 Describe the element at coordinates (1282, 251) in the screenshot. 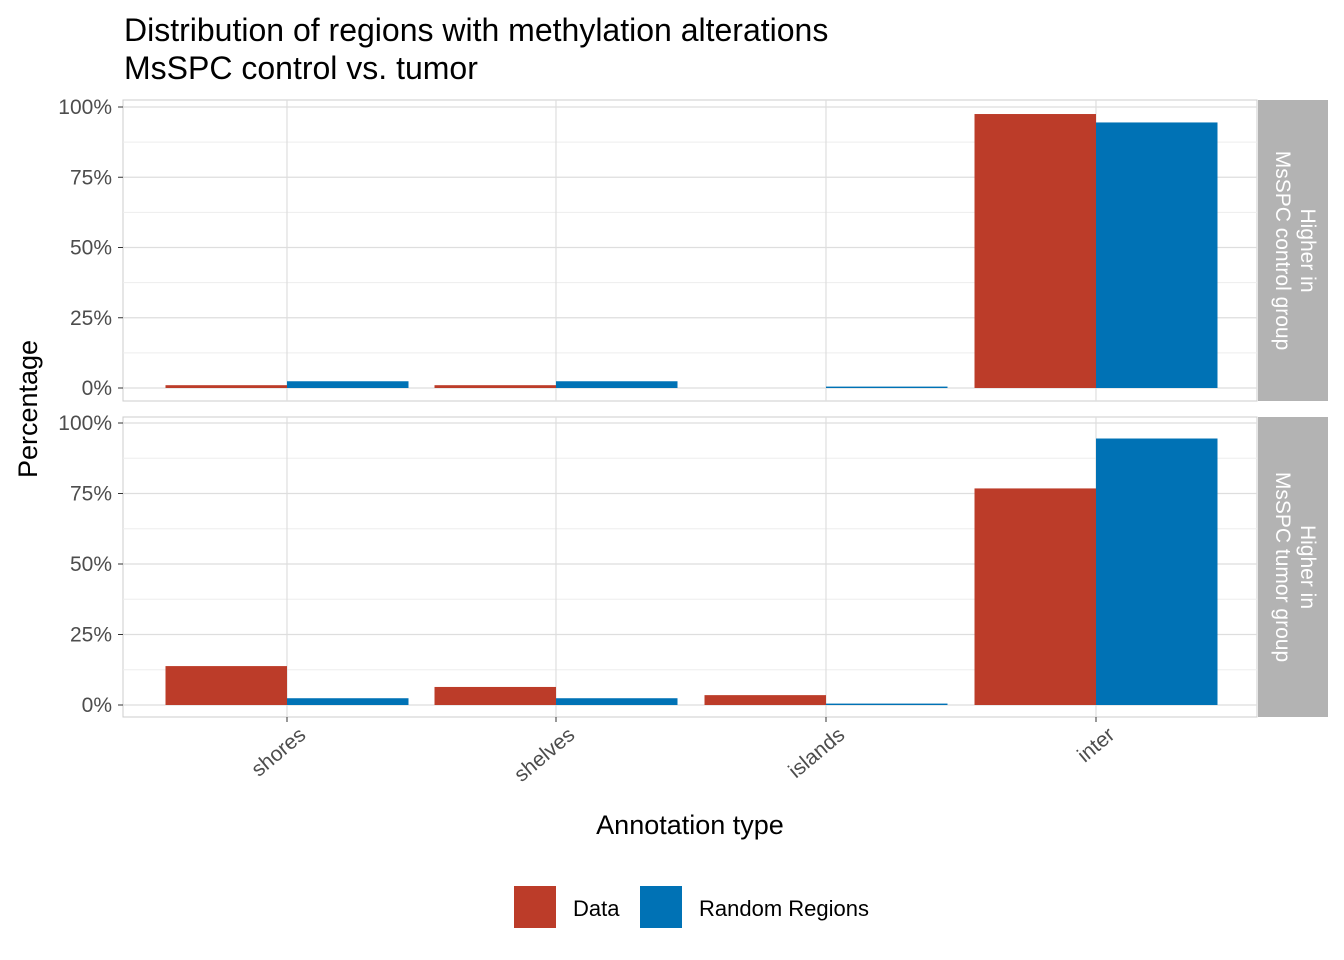

I see `facet-strip-line: MsSPC control group` at that location.